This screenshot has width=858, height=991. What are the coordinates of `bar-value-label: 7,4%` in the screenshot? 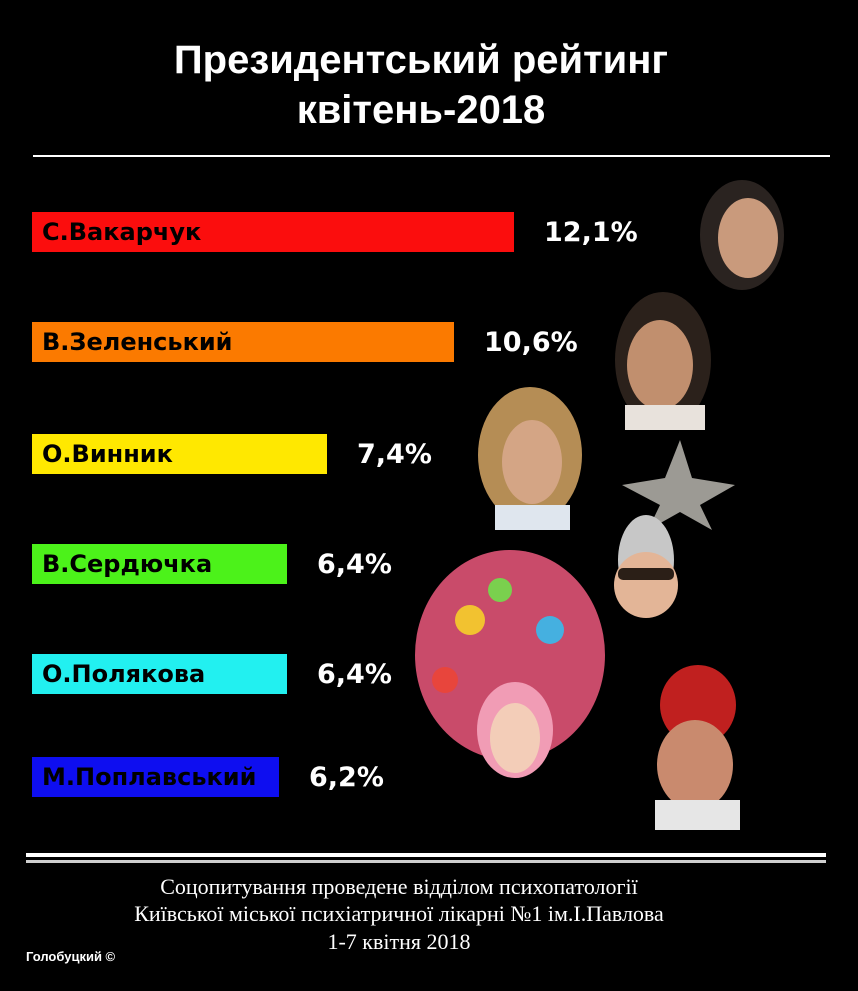 It's located at (394, 454).